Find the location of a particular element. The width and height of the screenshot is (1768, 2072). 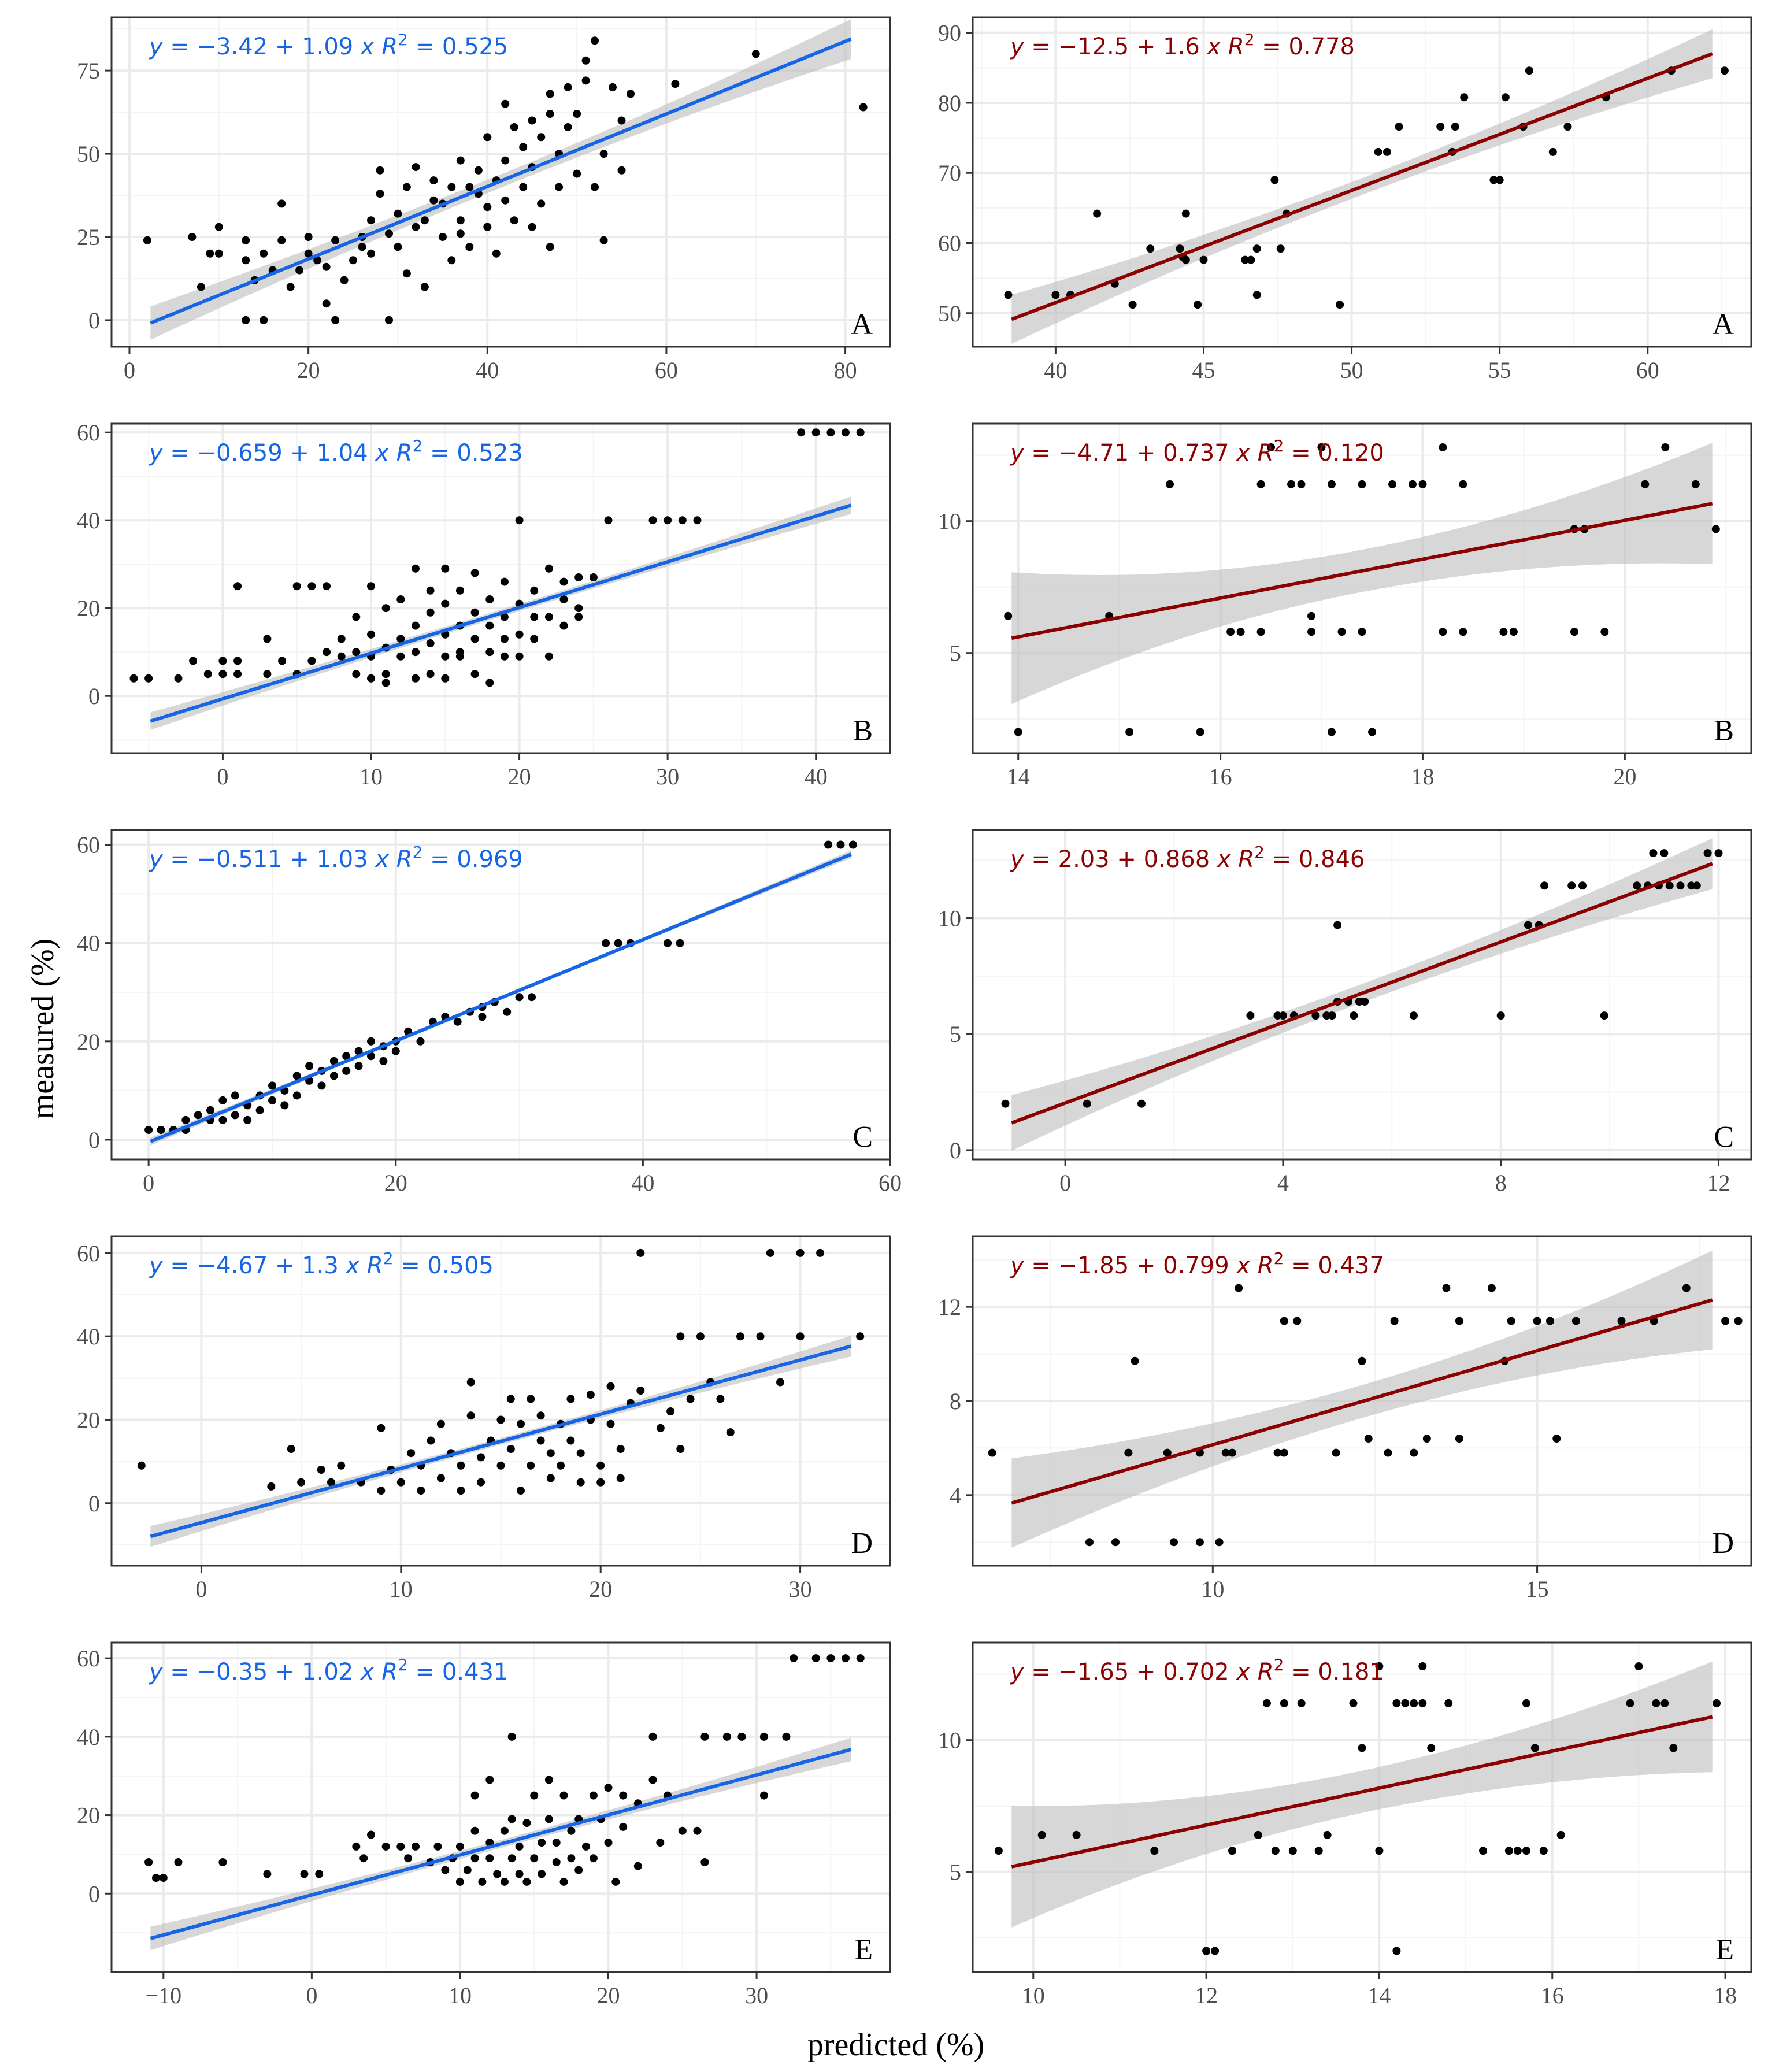

x-tick-label: 16 is located at coordinates (1552, 1995).